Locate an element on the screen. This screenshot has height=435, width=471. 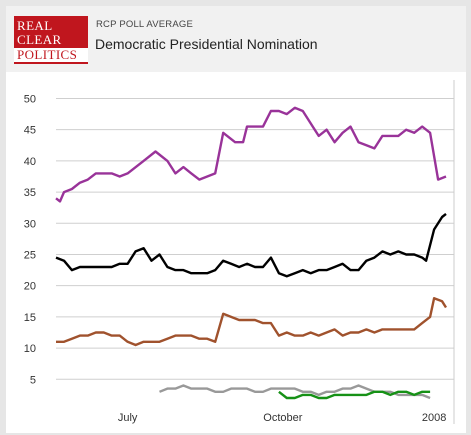
y-tick-label-20: 20 is located at coordinates (30, 287).